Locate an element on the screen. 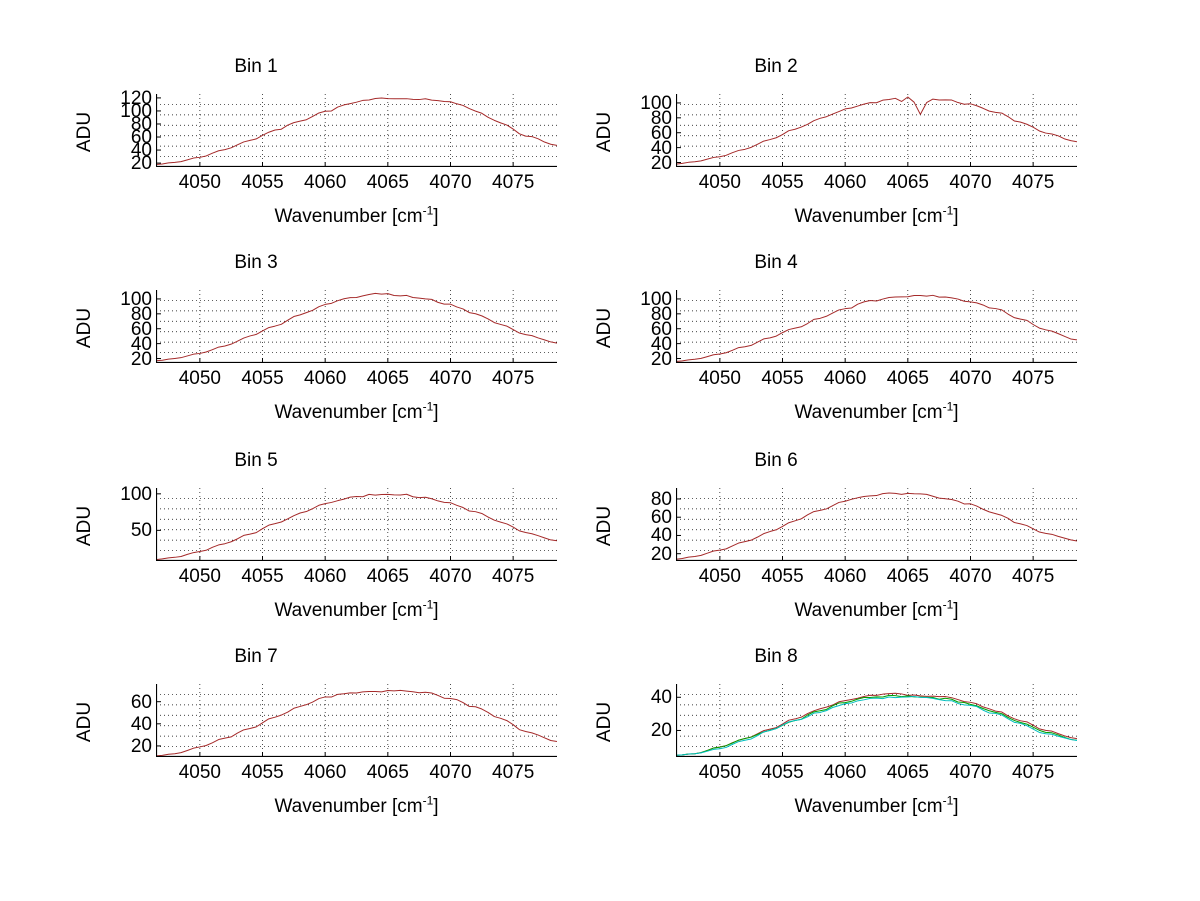 This screenshot has height=901, width=1200. y-tick-label-group: 100 50 is located at coordinates (127, 525).